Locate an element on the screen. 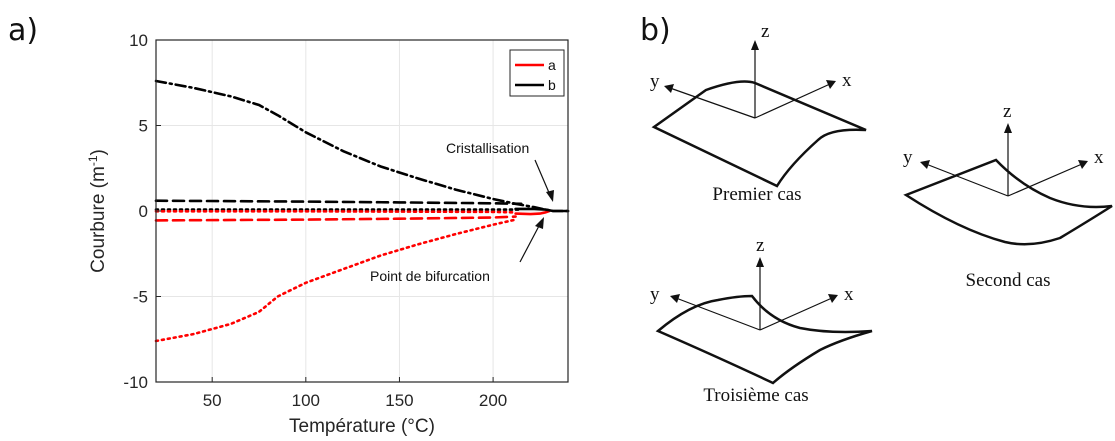 The width and height of the screenshot is (1115, 441). annotation-bifurcation-arrowhead is located at coordinates (539, 223).